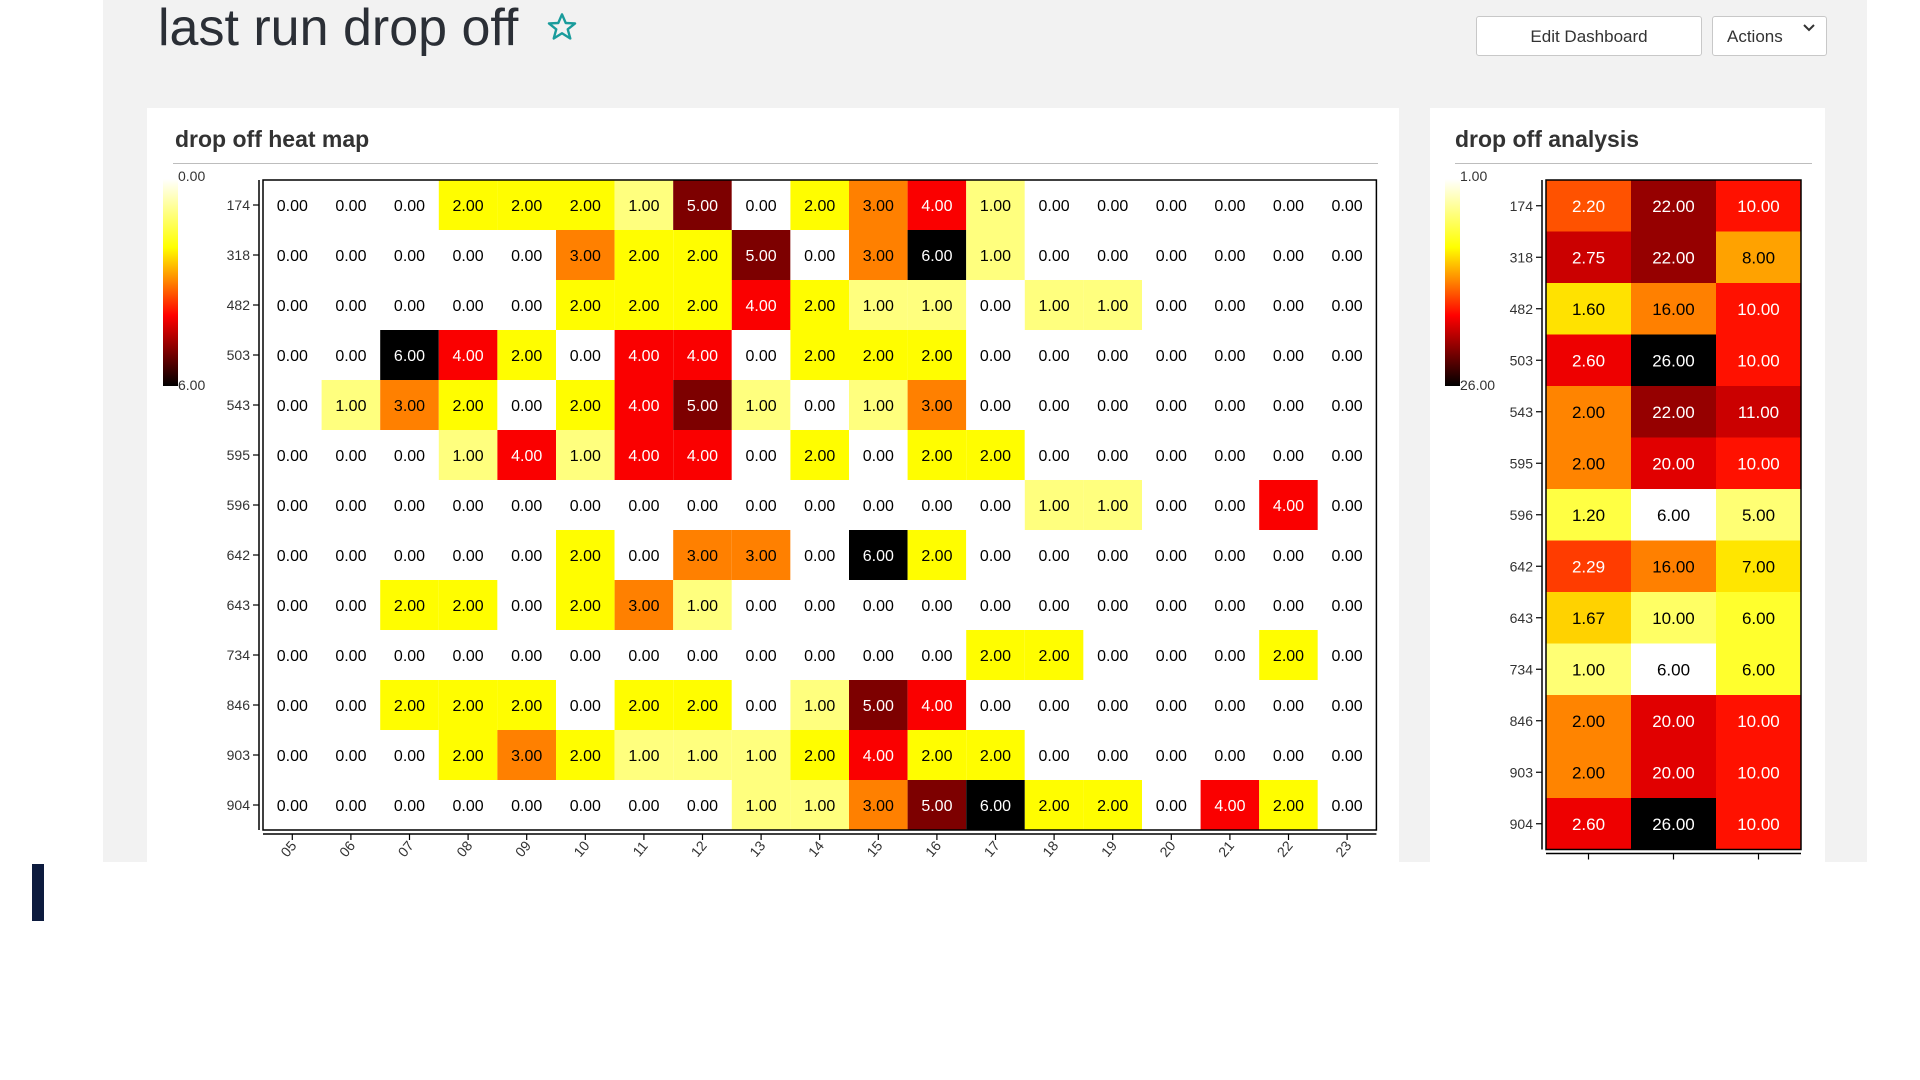 The image size is (1920, 1080). What do you see at coordinates (1633, 163) in the screenshot?
I see `analysis-panel-divider` at bounding box center [1633, 163].